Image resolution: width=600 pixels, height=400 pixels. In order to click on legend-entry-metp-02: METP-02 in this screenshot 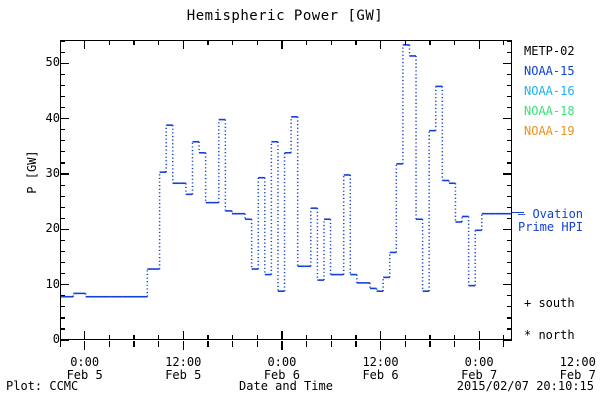, I will do `click(549, 51)`.